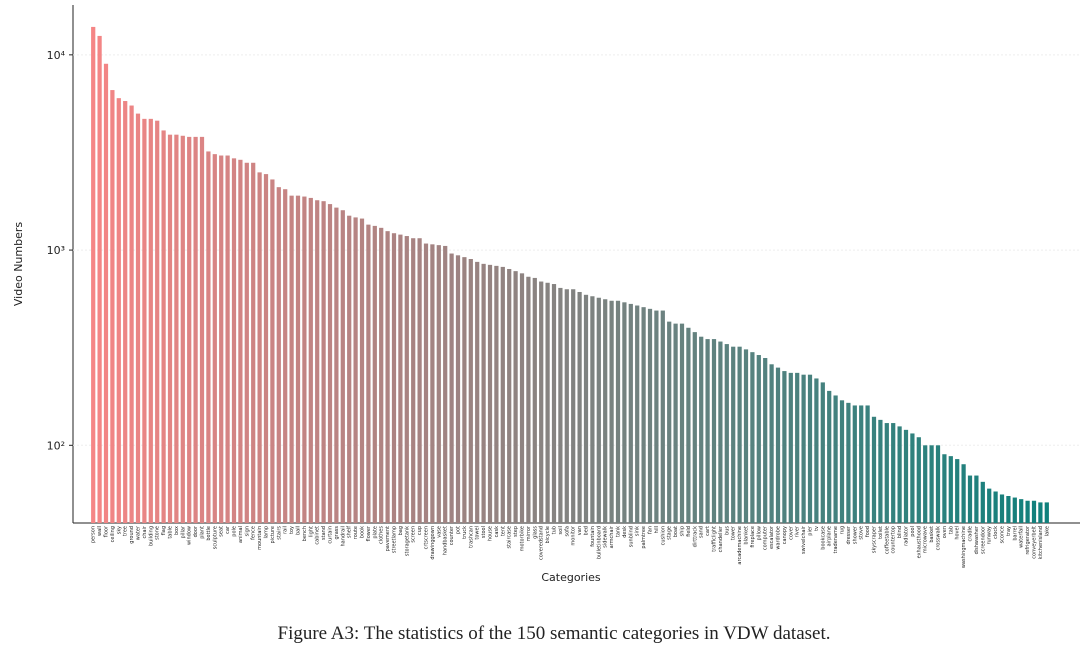  I want to click on x-tick-label: flag, so click(164, 530).